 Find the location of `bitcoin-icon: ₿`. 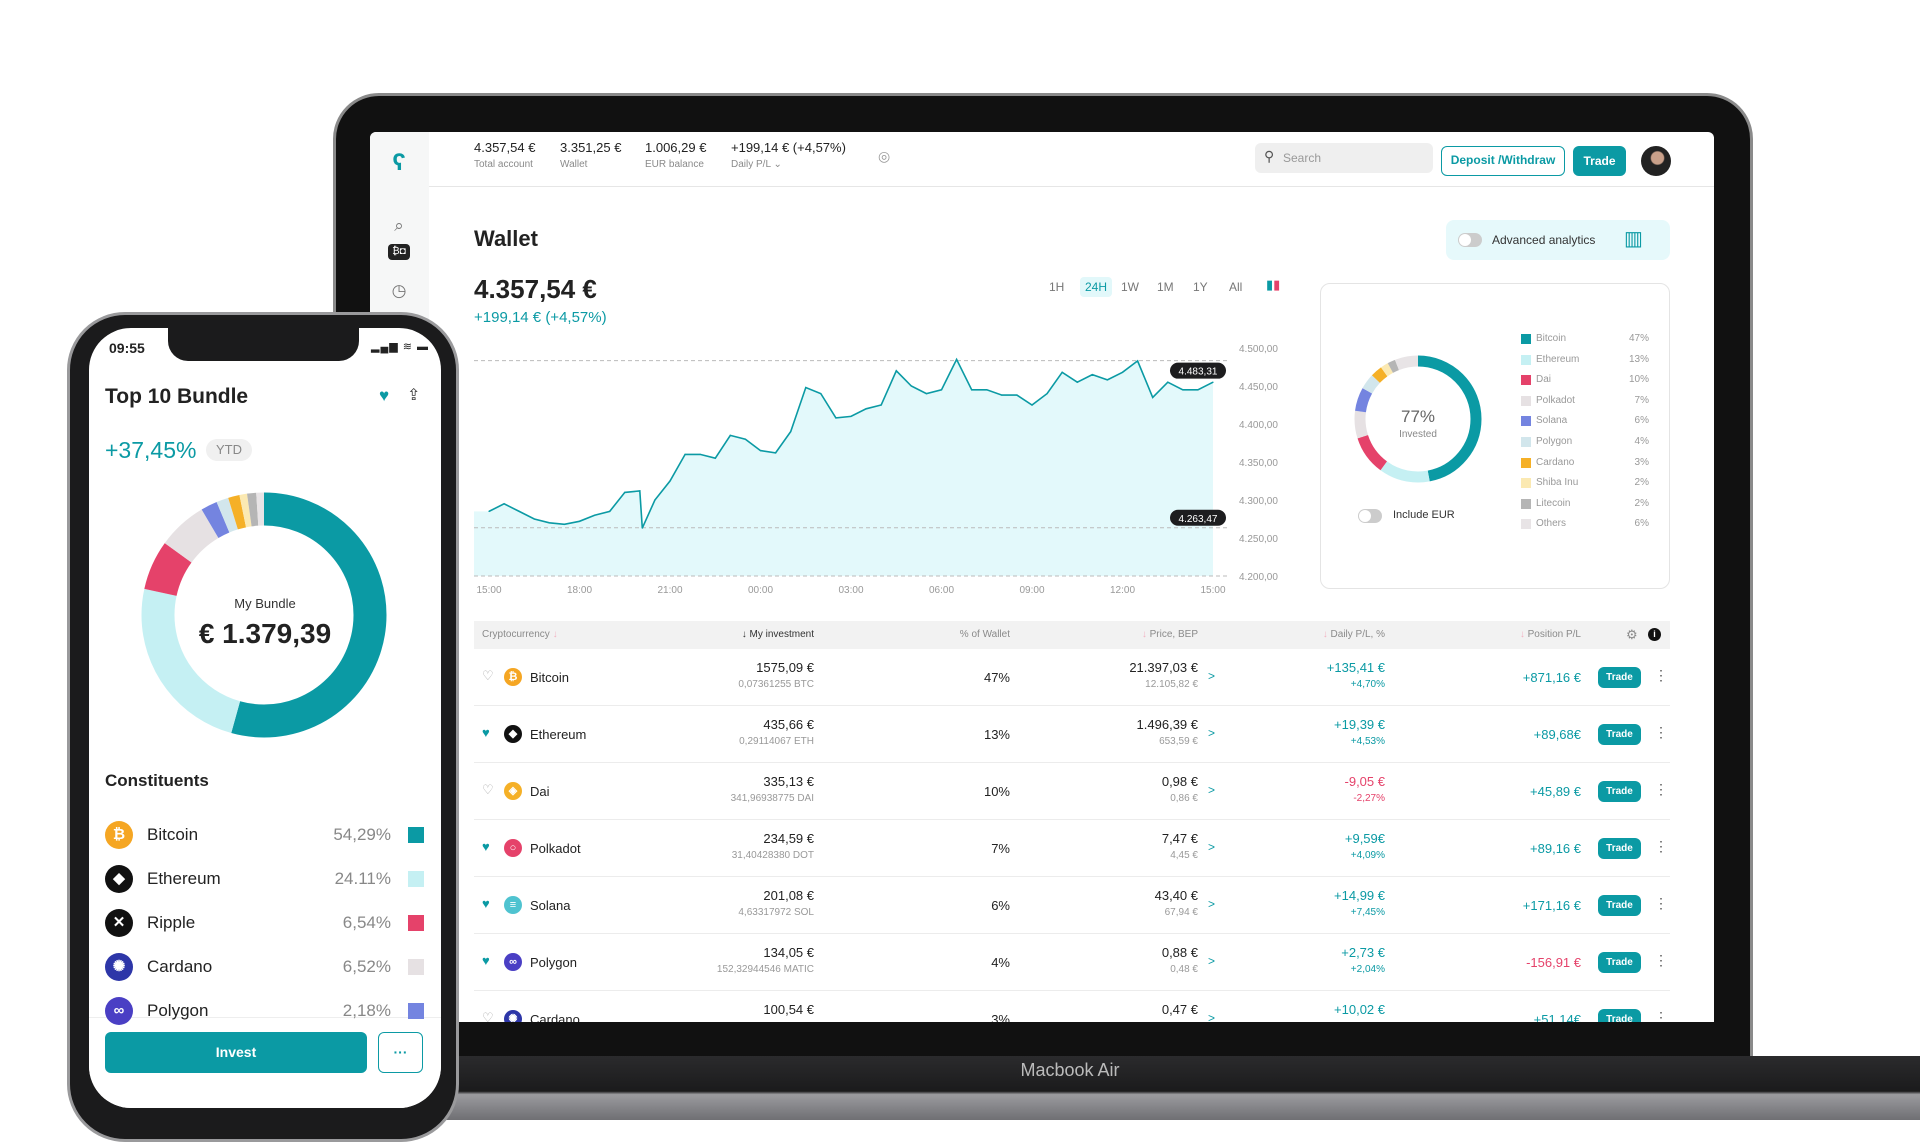

bitcoin-icon: ₿ is located at coordinates (513, 677).